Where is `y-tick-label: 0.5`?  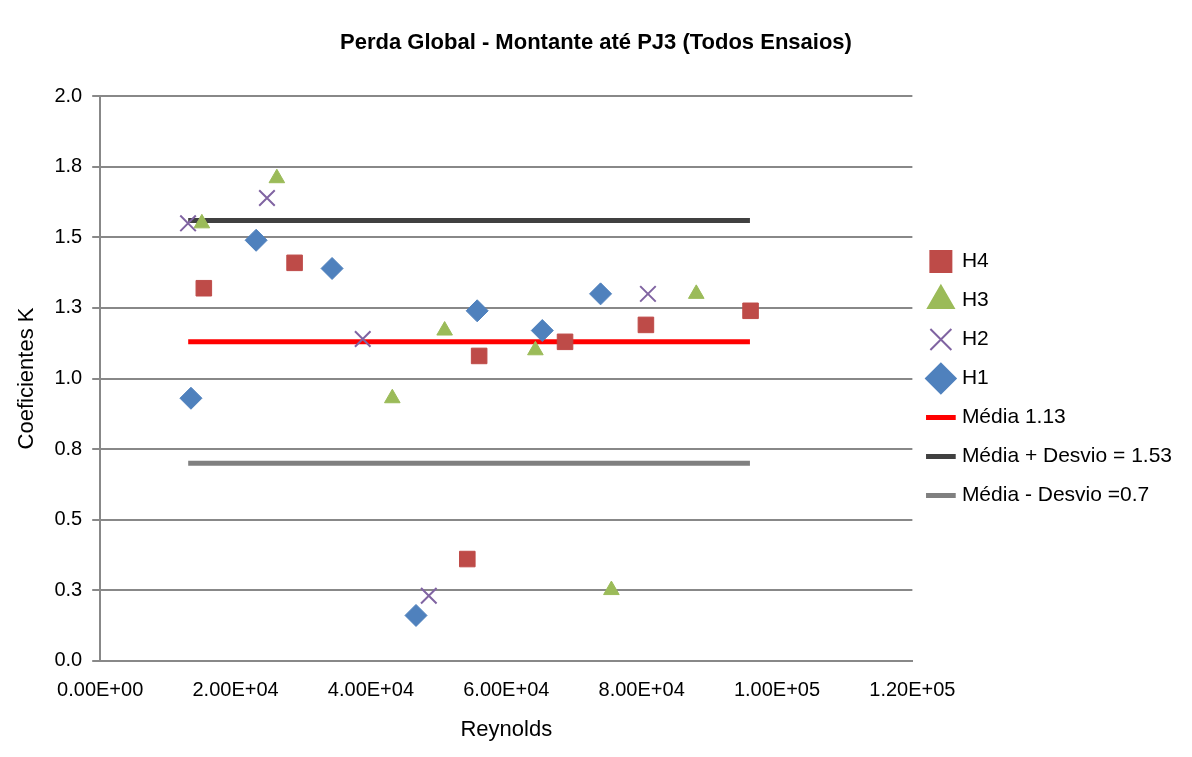 y-tick-label: 0.5 is located at coordinates (68, 518).